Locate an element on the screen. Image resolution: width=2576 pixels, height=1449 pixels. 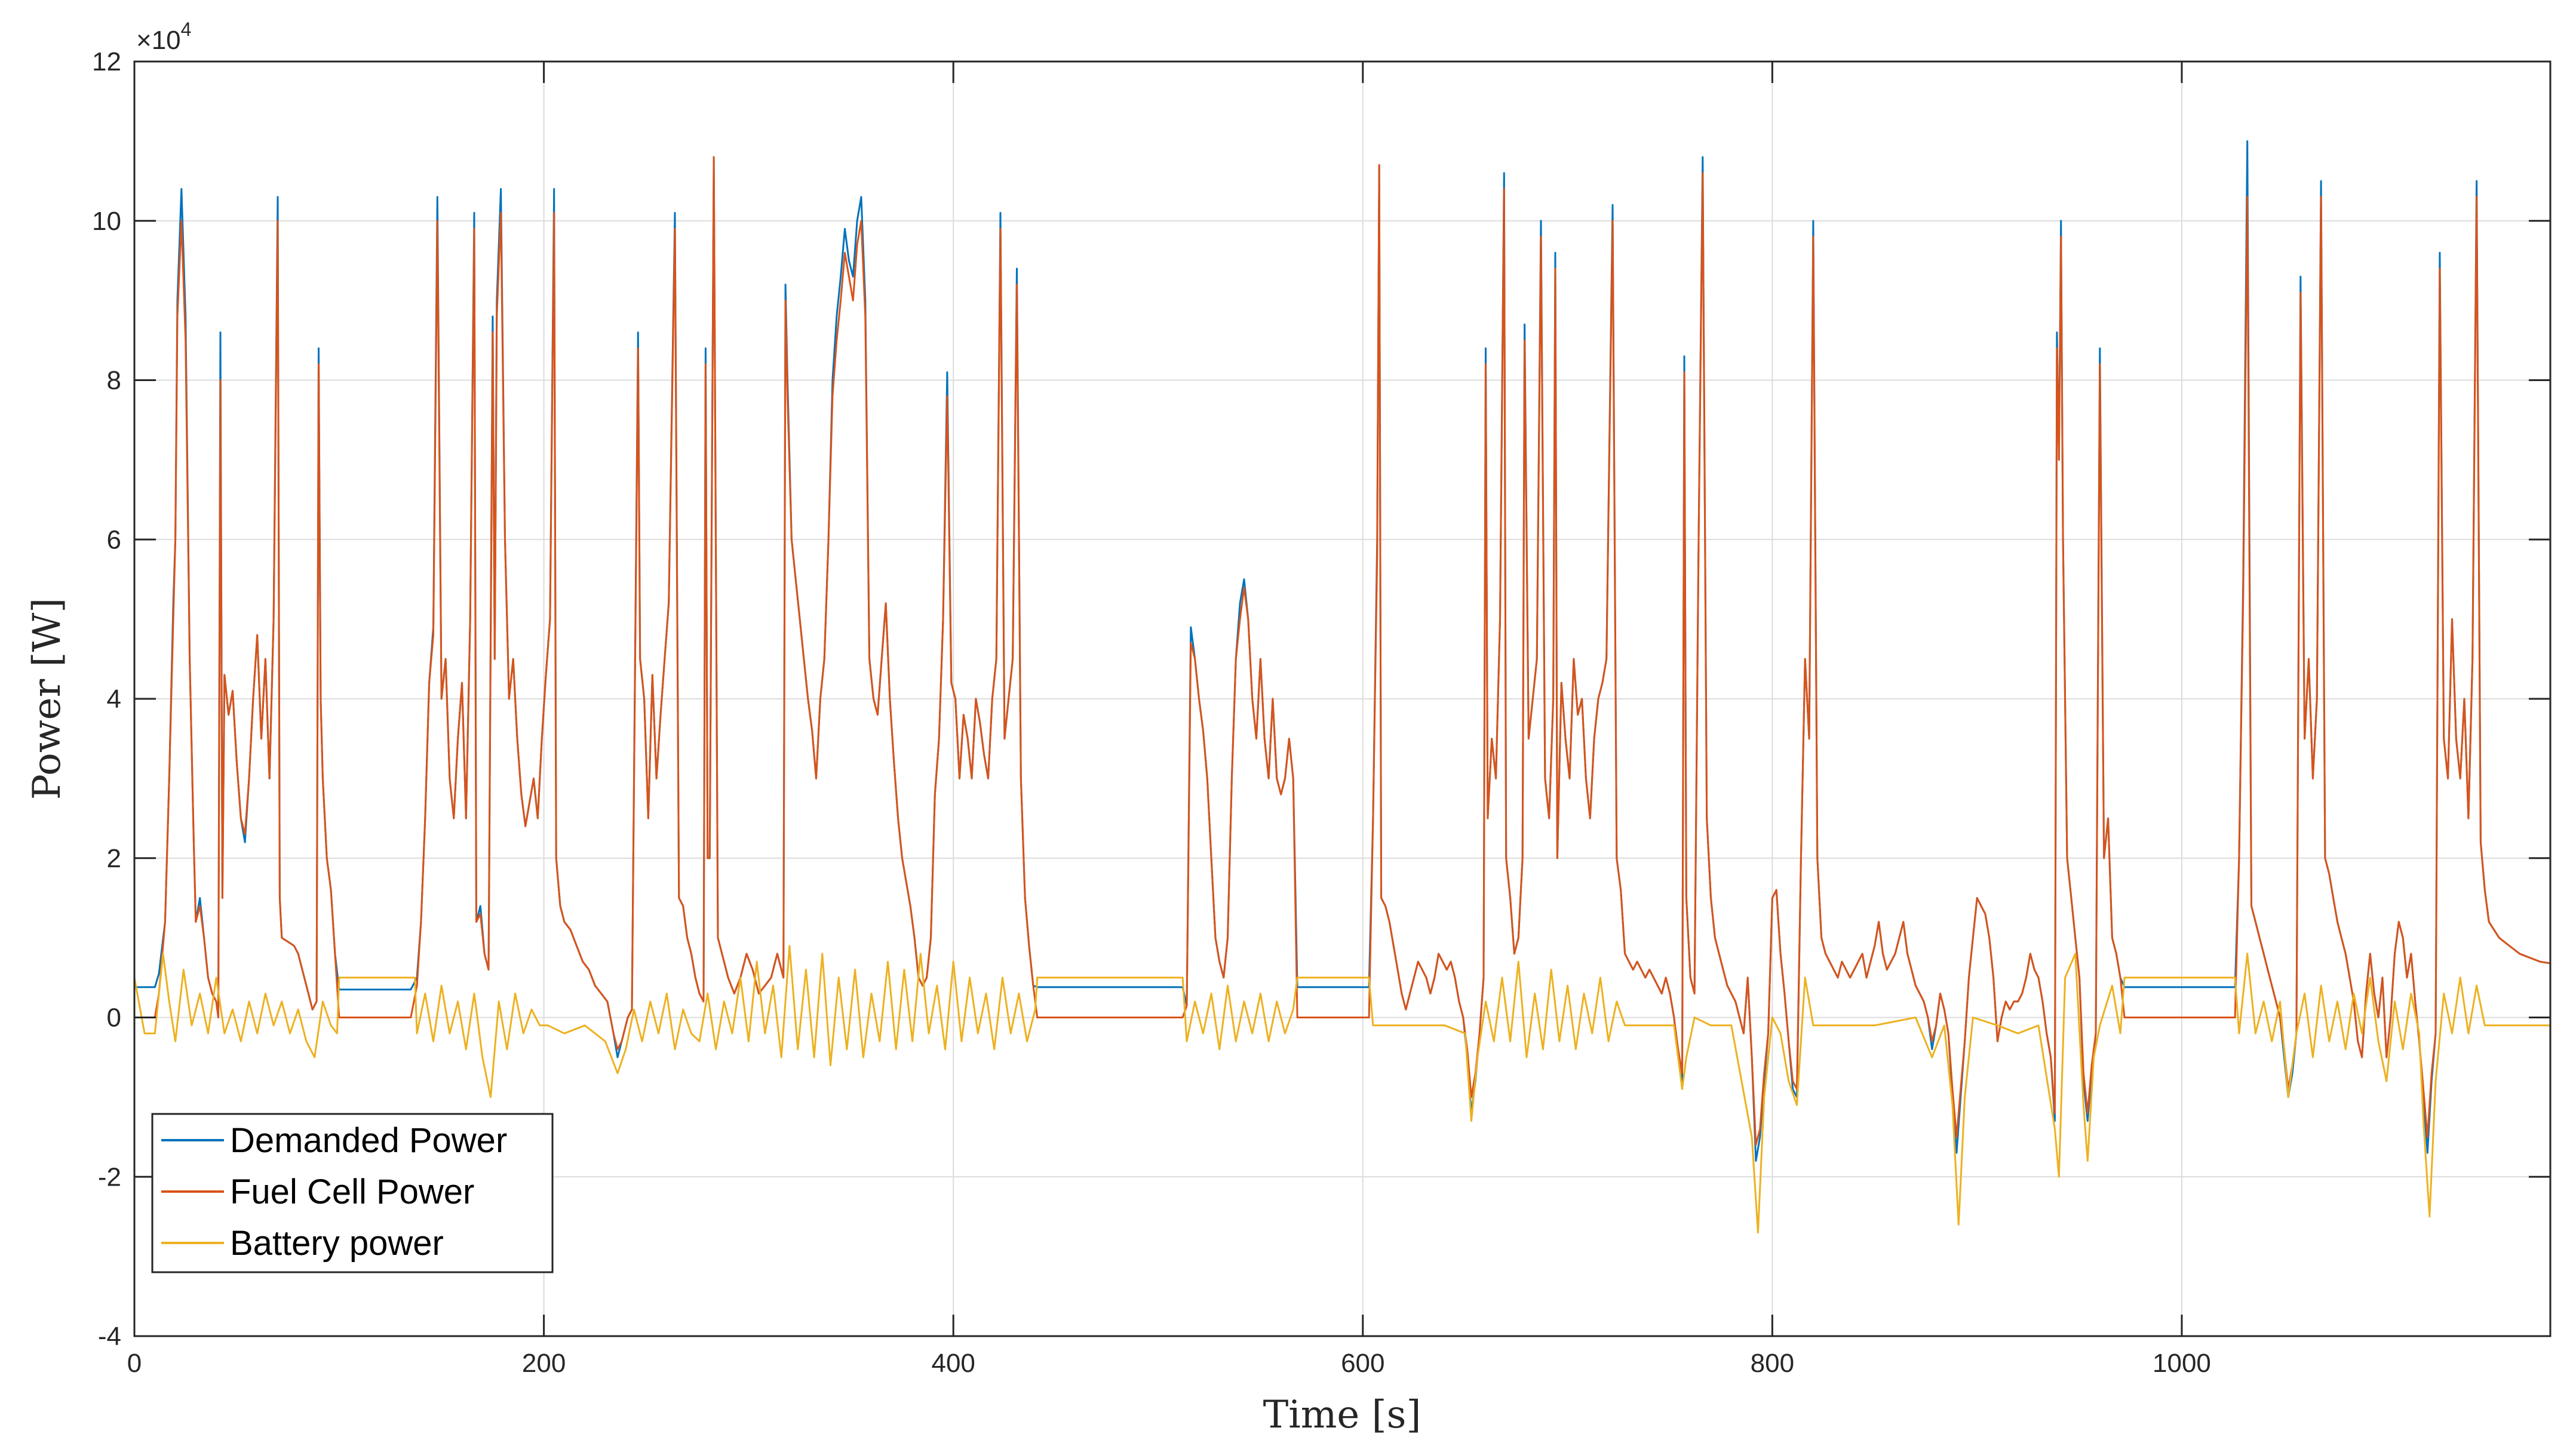
legend-label-demanded: Demanded Power is located at coordinates (368, 1140).